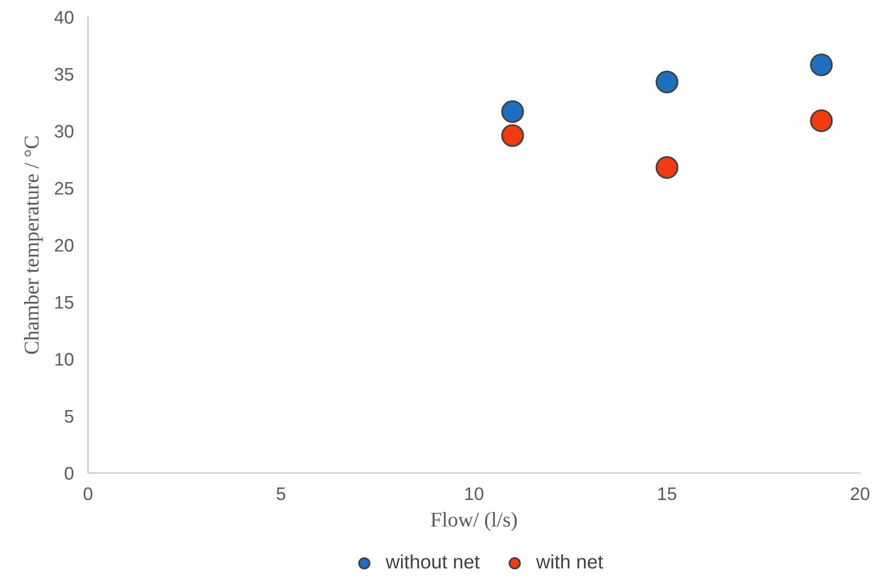 This screenshot has height=579, width=877. I want to click on x-tick-label: 10, so click(474, 493).